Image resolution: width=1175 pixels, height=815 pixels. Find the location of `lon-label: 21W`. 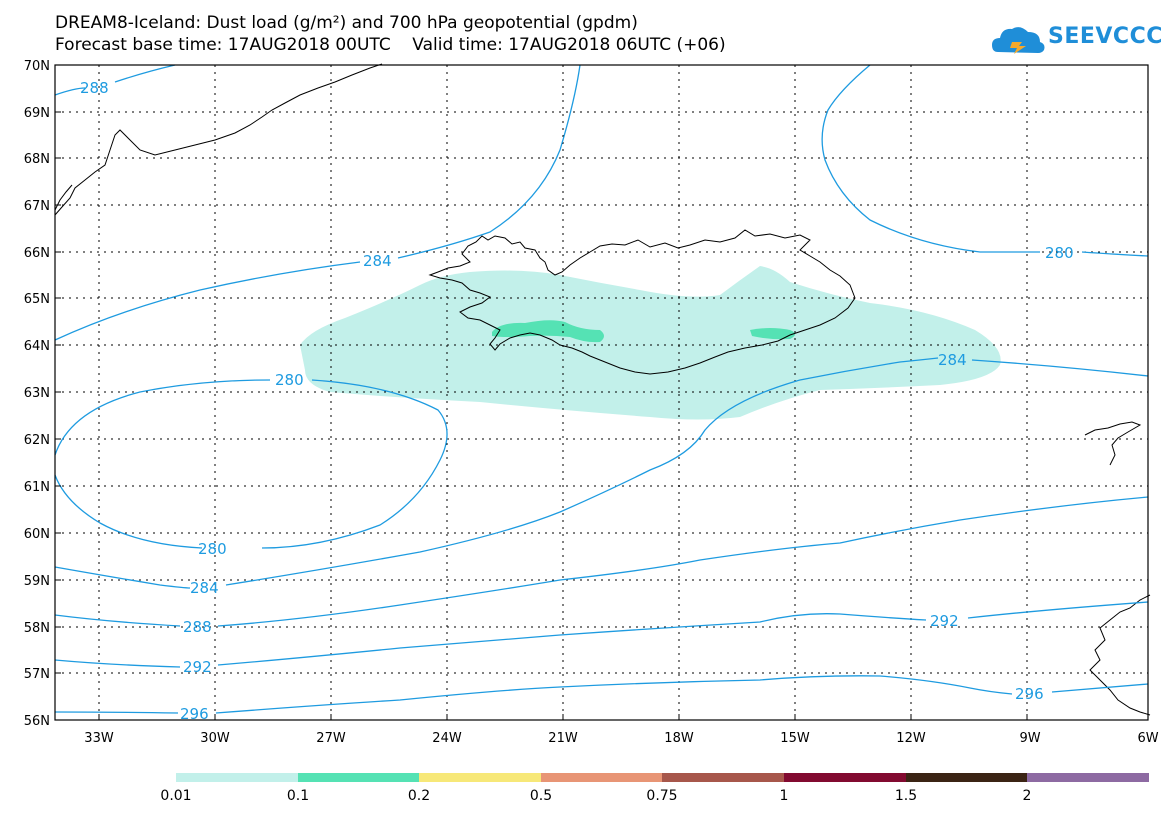

lon-label: 21W is located at coordinates (563, 738).